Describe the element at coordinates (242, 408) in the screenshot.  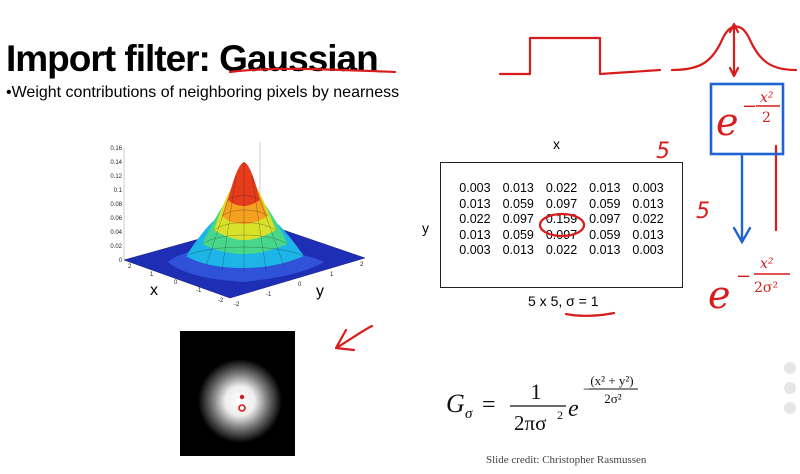
I see `red-circle-annotation` at that location.